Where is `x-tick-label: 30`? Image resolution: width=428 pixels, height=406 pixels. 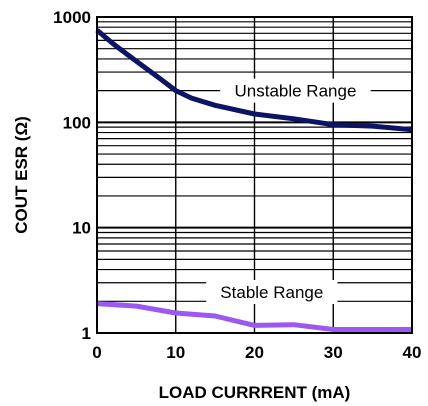
x-tick-label: 30 is located at coordinates (333, 352).